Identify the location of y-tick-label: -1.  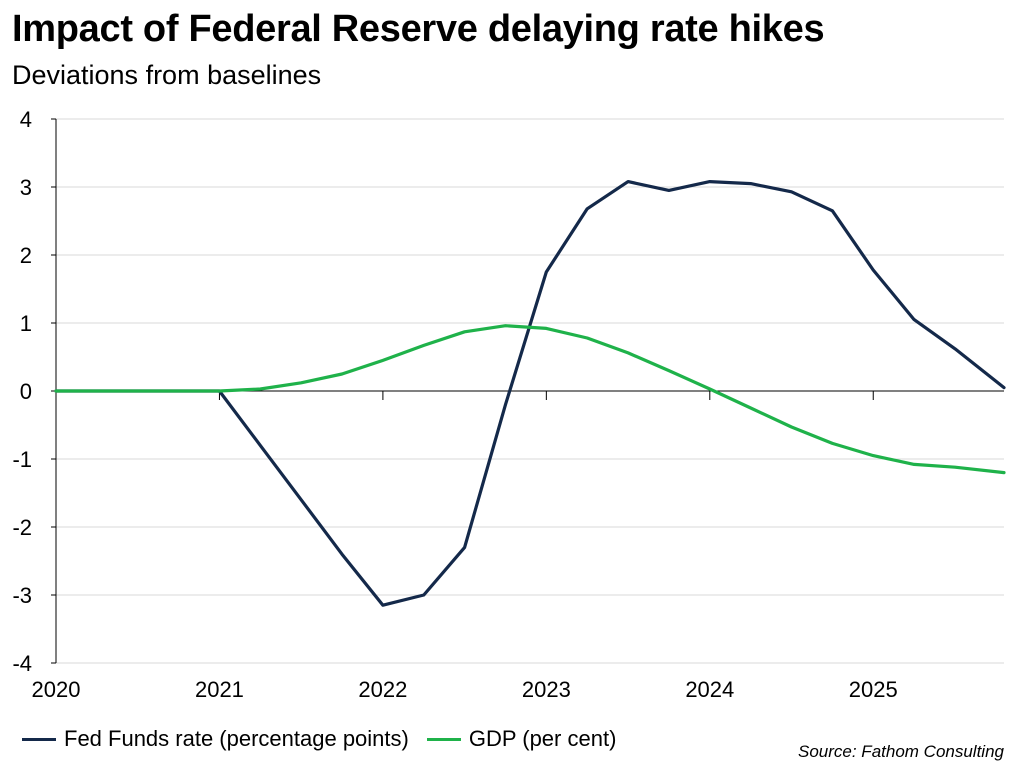
(22, 459).